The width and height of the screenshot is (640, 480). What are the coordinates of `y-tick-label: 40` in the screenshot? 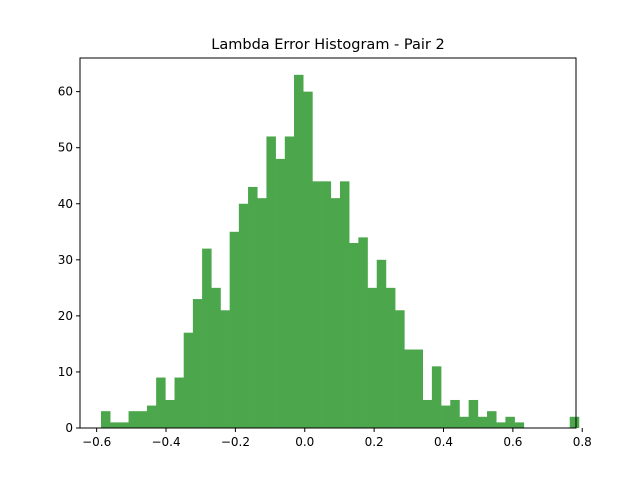 It's located at (65, 204).